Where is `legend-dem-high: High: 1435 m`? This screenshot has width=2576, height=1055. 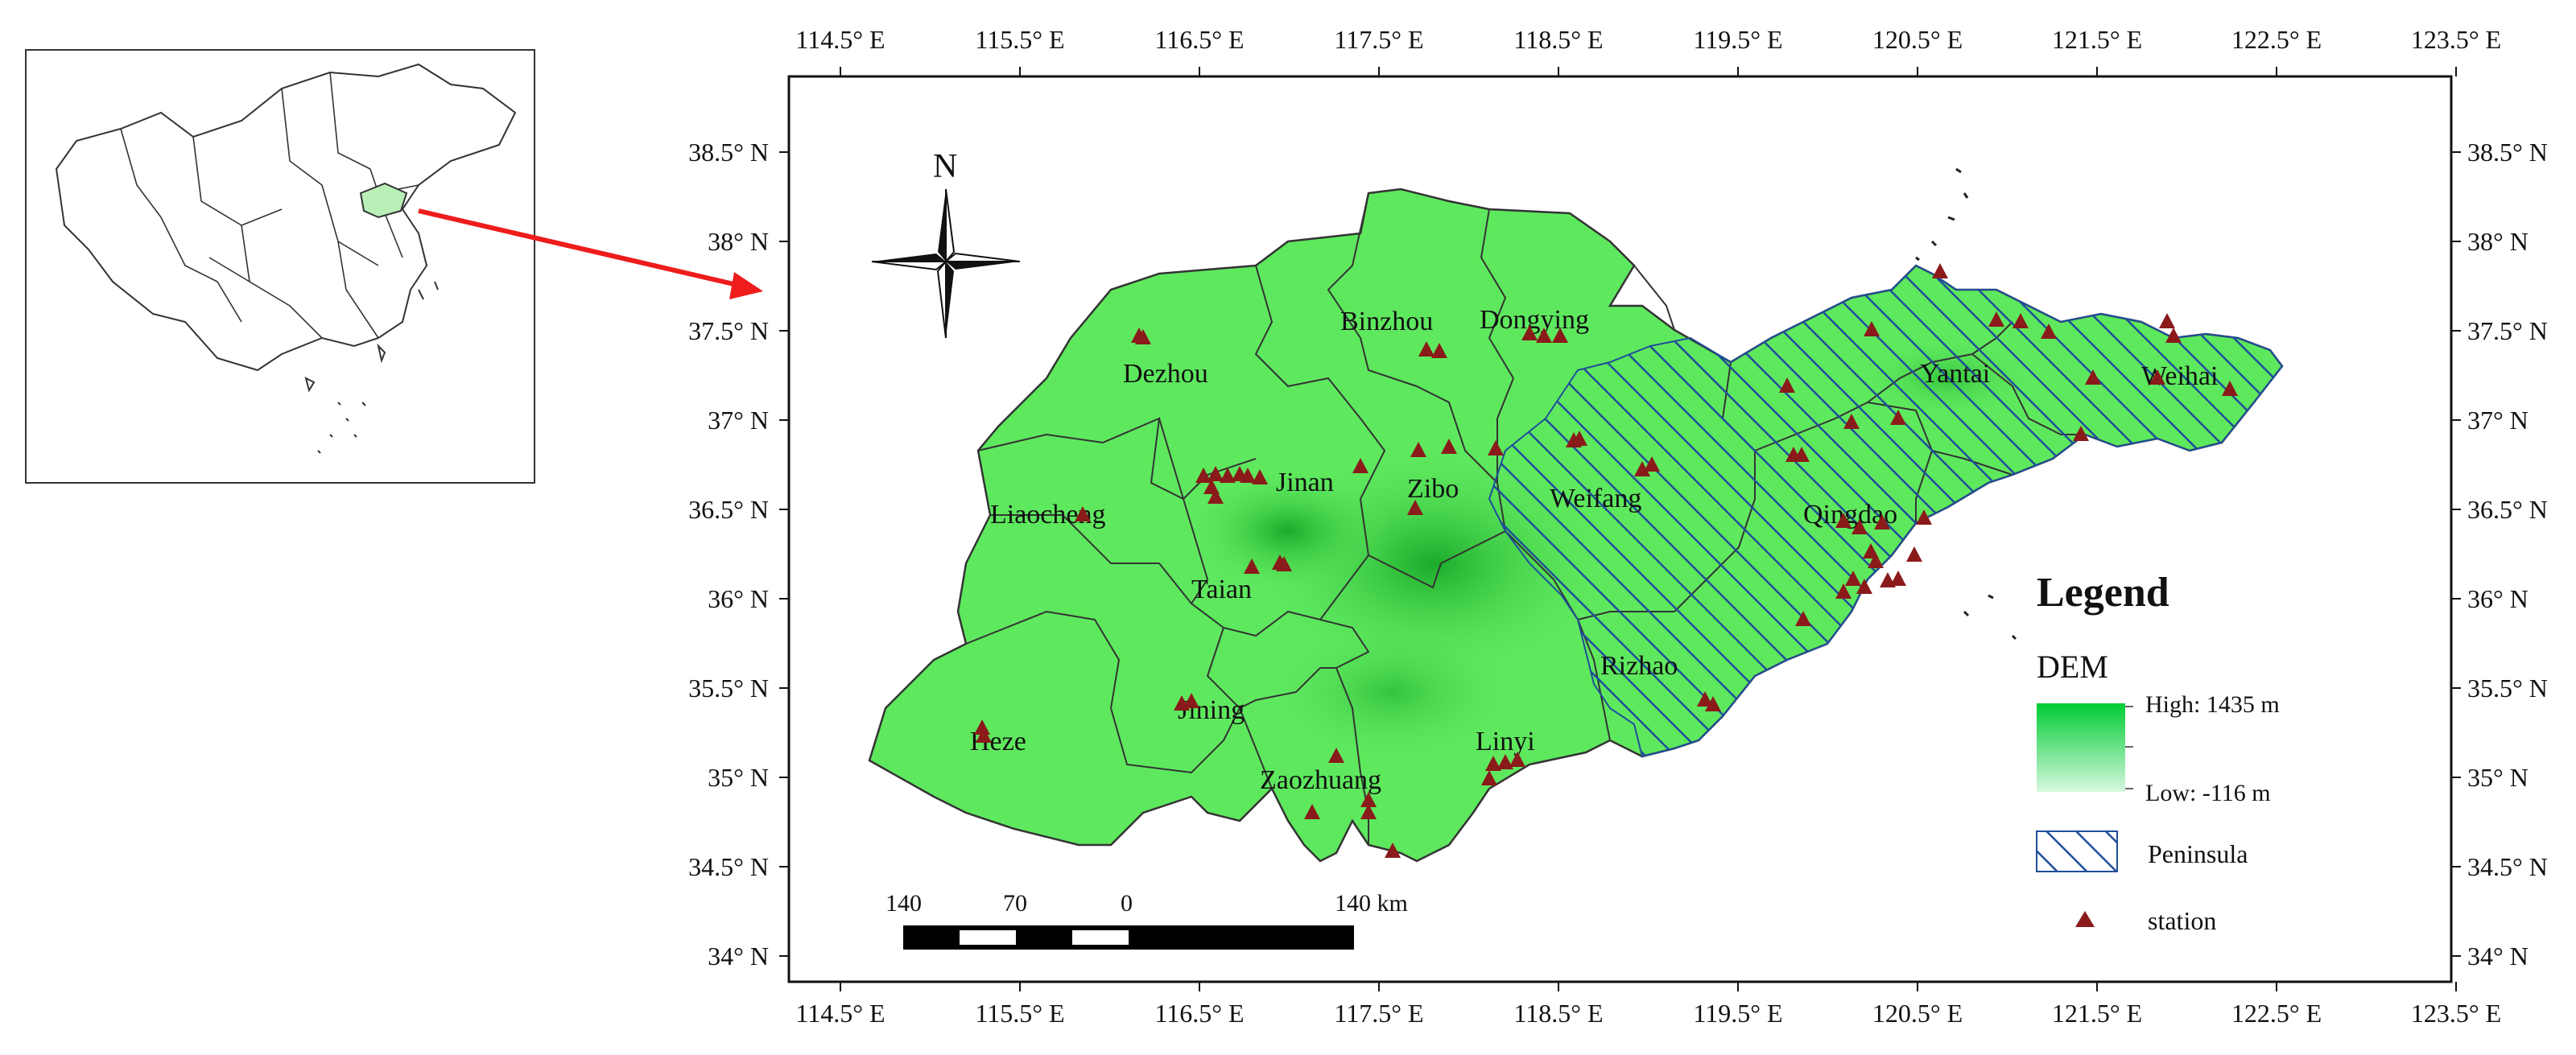 legend-dem-high: High: 1435 m is located at coordinates (2212, 704).